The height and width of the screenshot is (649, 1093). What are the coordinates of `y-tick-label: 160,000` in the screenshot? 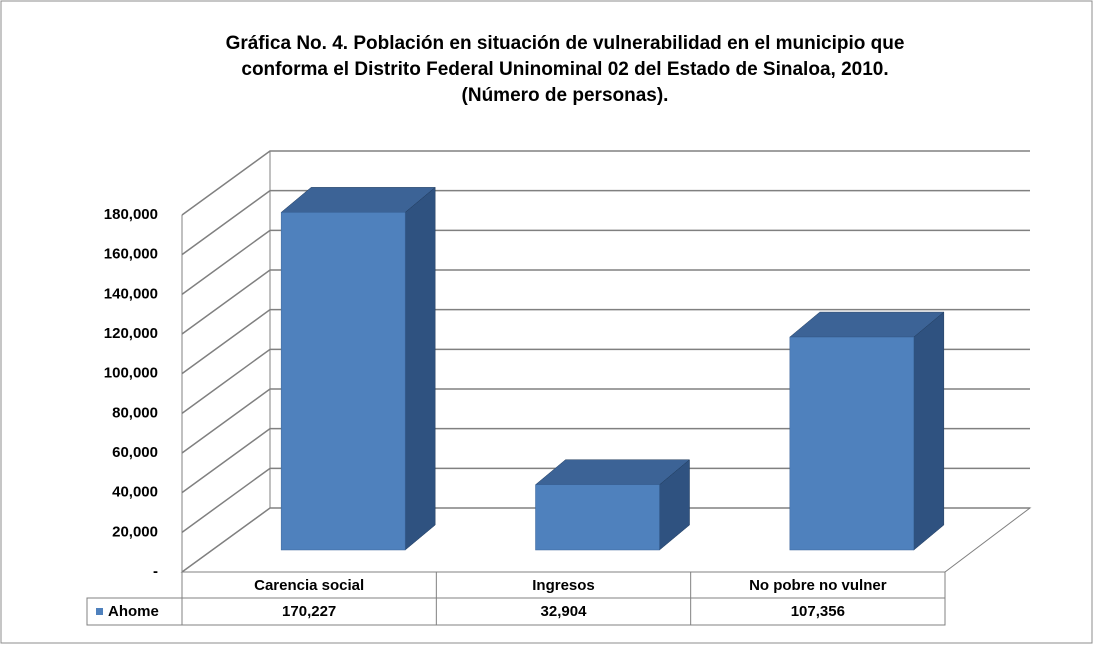 It's located at (131, 254).